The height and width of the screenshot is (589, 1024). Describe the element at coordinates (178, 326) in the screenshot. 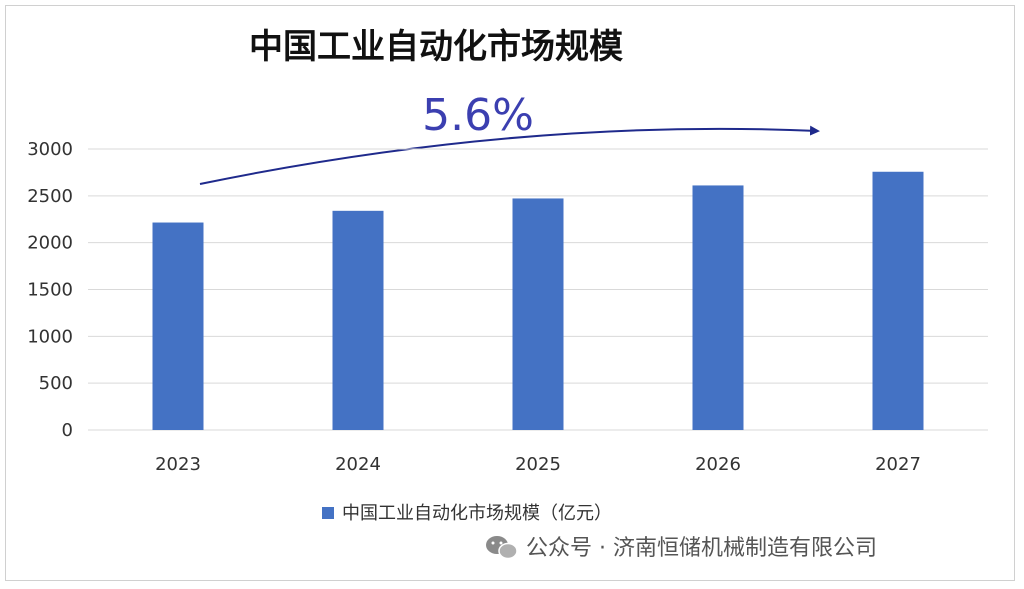

I see `bar-2023` at that location.